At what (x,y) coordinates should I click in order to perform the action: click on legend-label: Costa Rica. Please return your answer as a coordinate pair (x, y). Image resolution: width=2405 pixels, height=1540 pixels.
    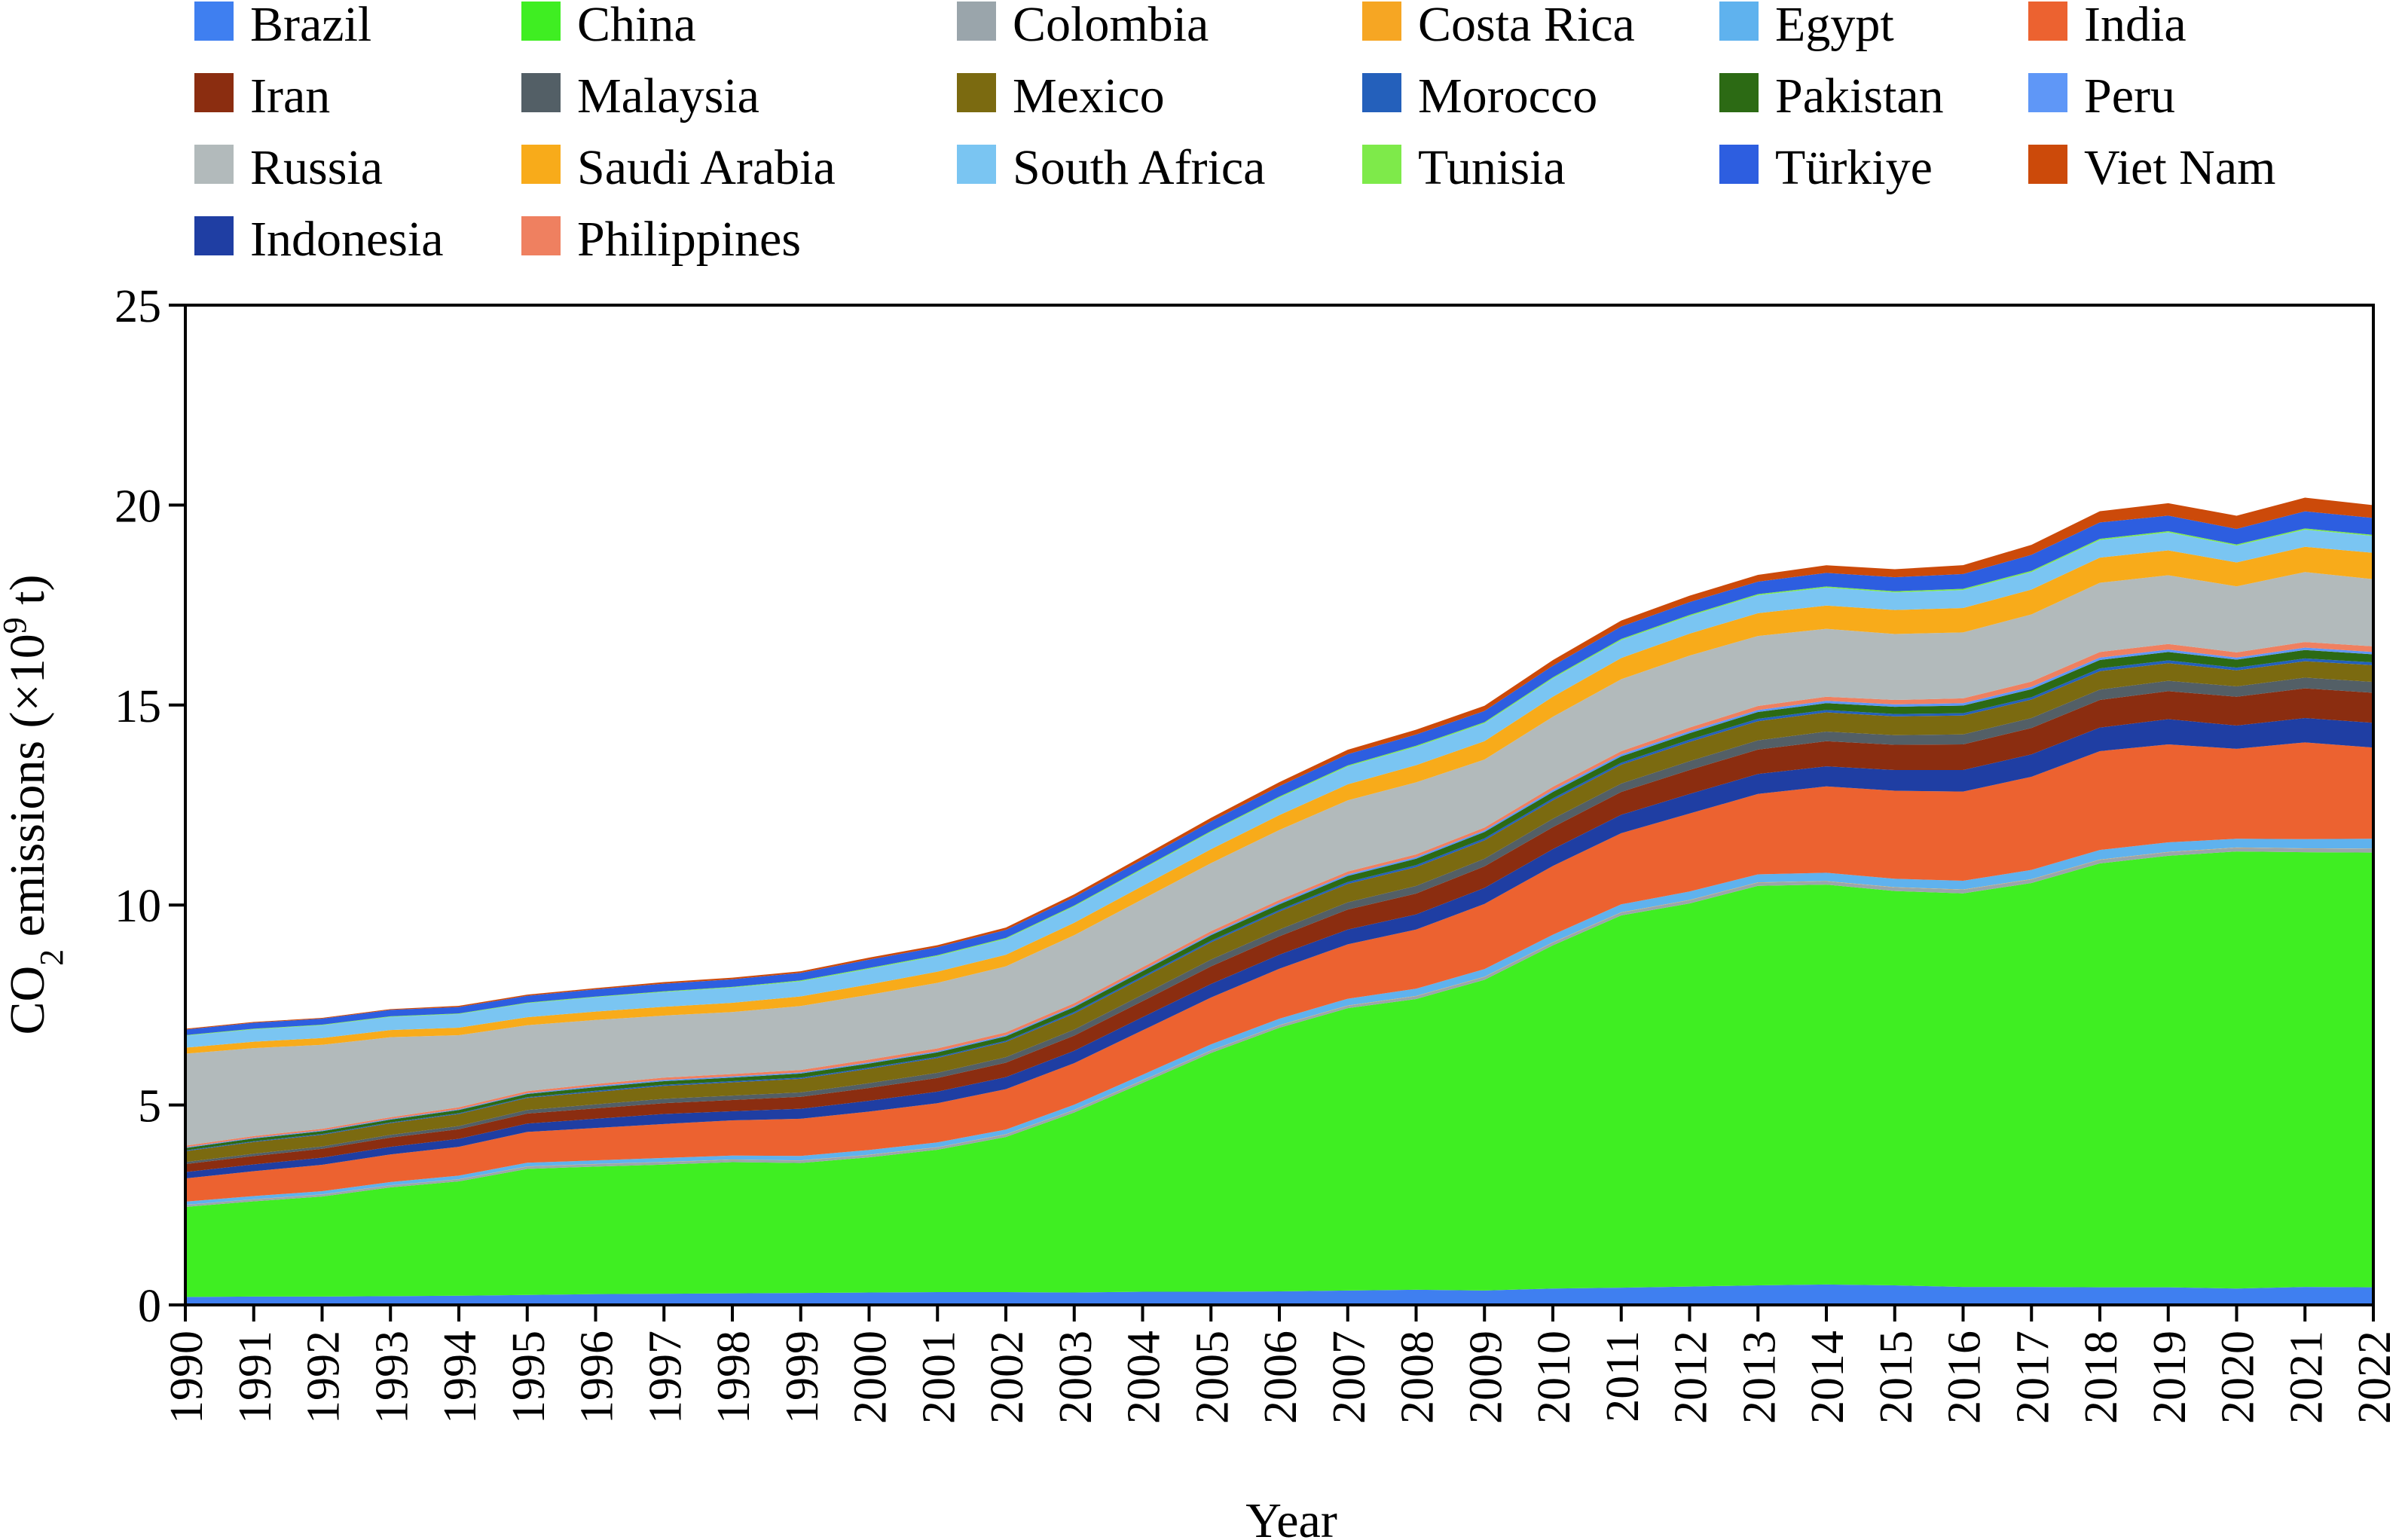
    Looking at the image, I should click on (1527, 26).